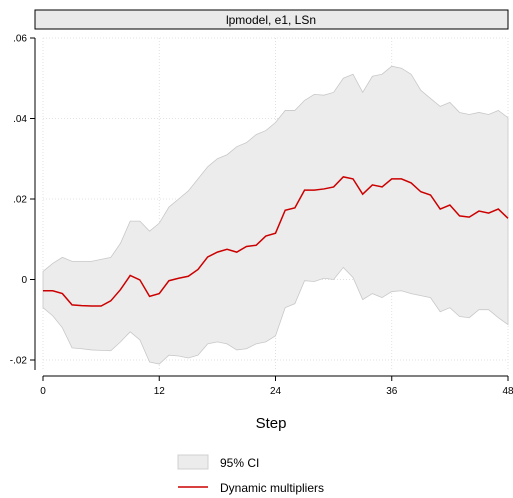 This screenshot has height=498, width=513. What do you see at coordinates (272, 488) in the screenshot?
I see `legend-label-multipliers: Dynamic multipliers` at bounding box center [272, 488].